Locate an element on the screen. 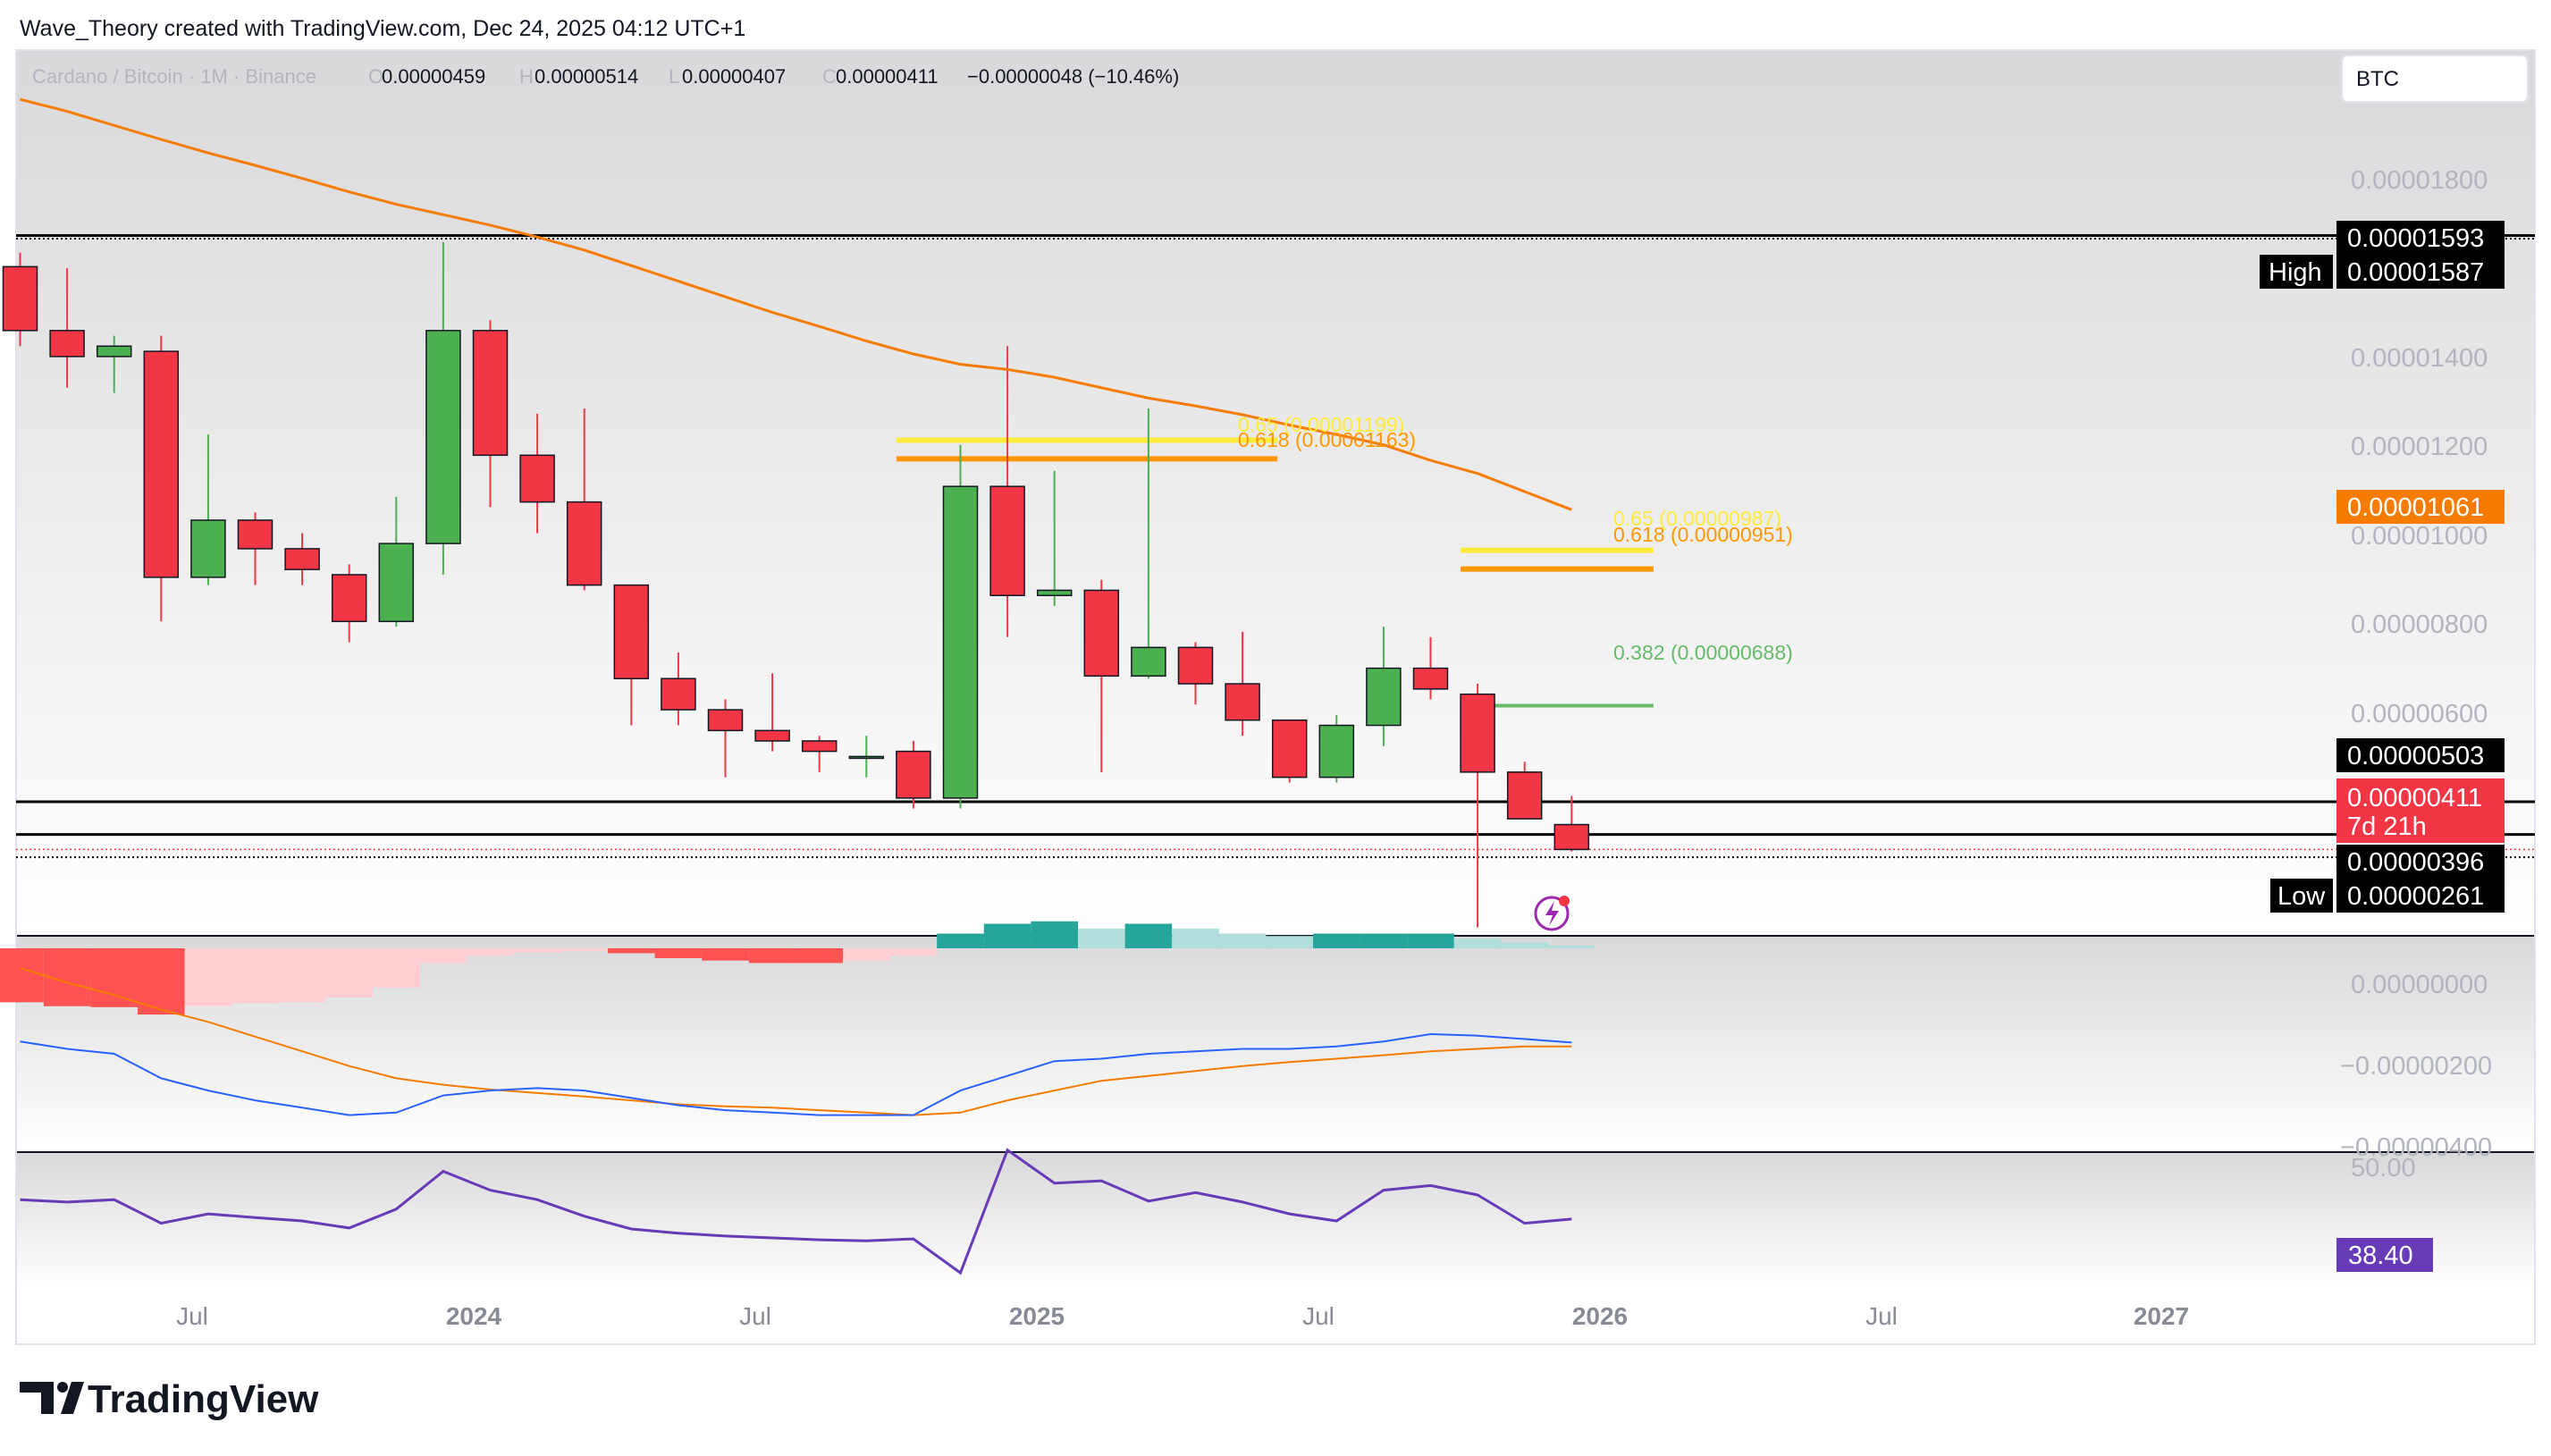 The height and width of the screenshot is (1456, 2551). tradingview-logo: TradingView is located at coordinates (169, 1399).